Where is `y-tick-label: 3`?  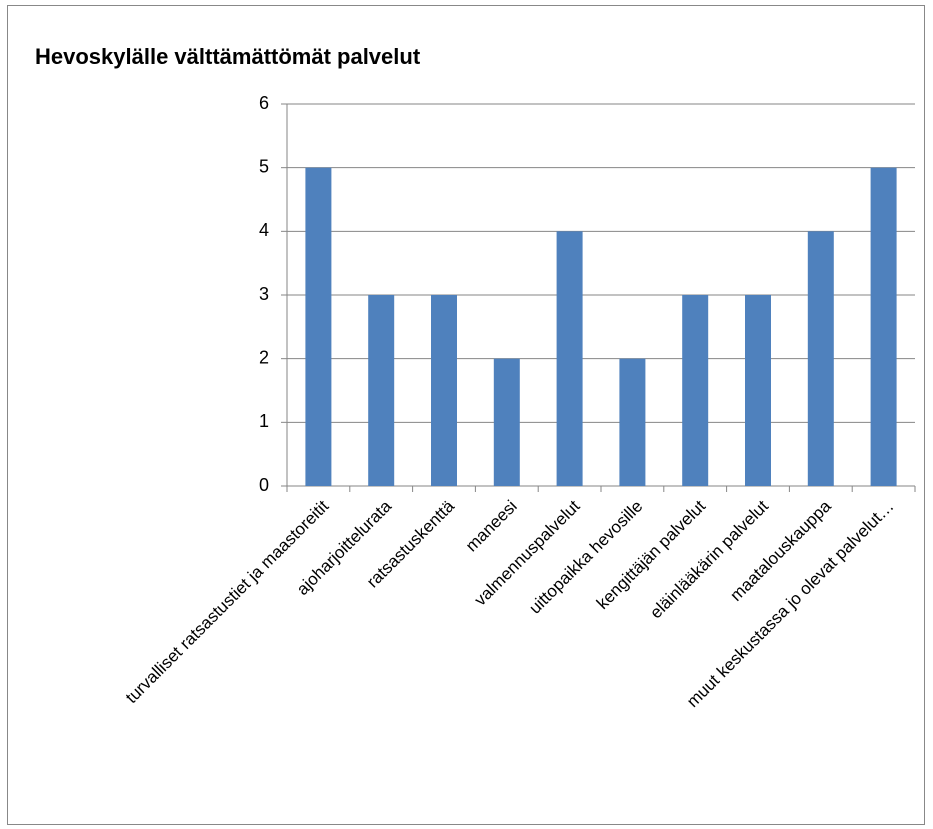
y-tick-label: 3 is located at coordinates (264, 294).